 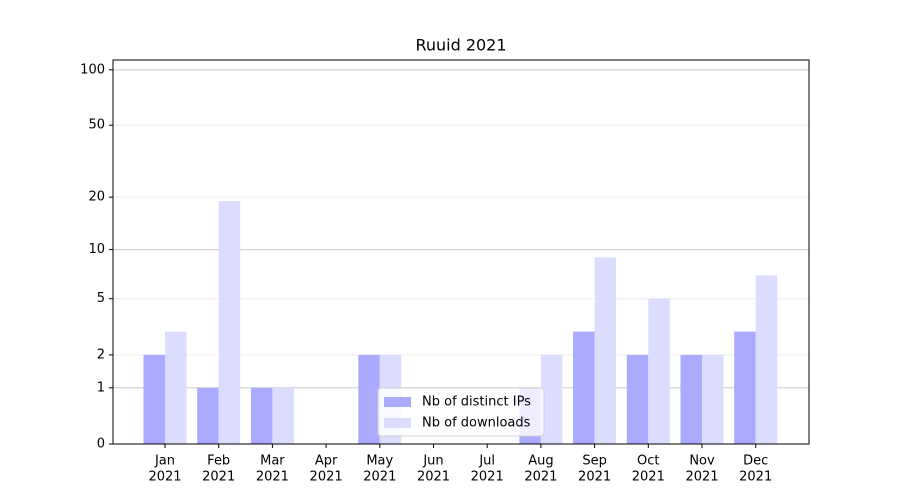 I want to click on legend-box, so click(x=461, y=412).